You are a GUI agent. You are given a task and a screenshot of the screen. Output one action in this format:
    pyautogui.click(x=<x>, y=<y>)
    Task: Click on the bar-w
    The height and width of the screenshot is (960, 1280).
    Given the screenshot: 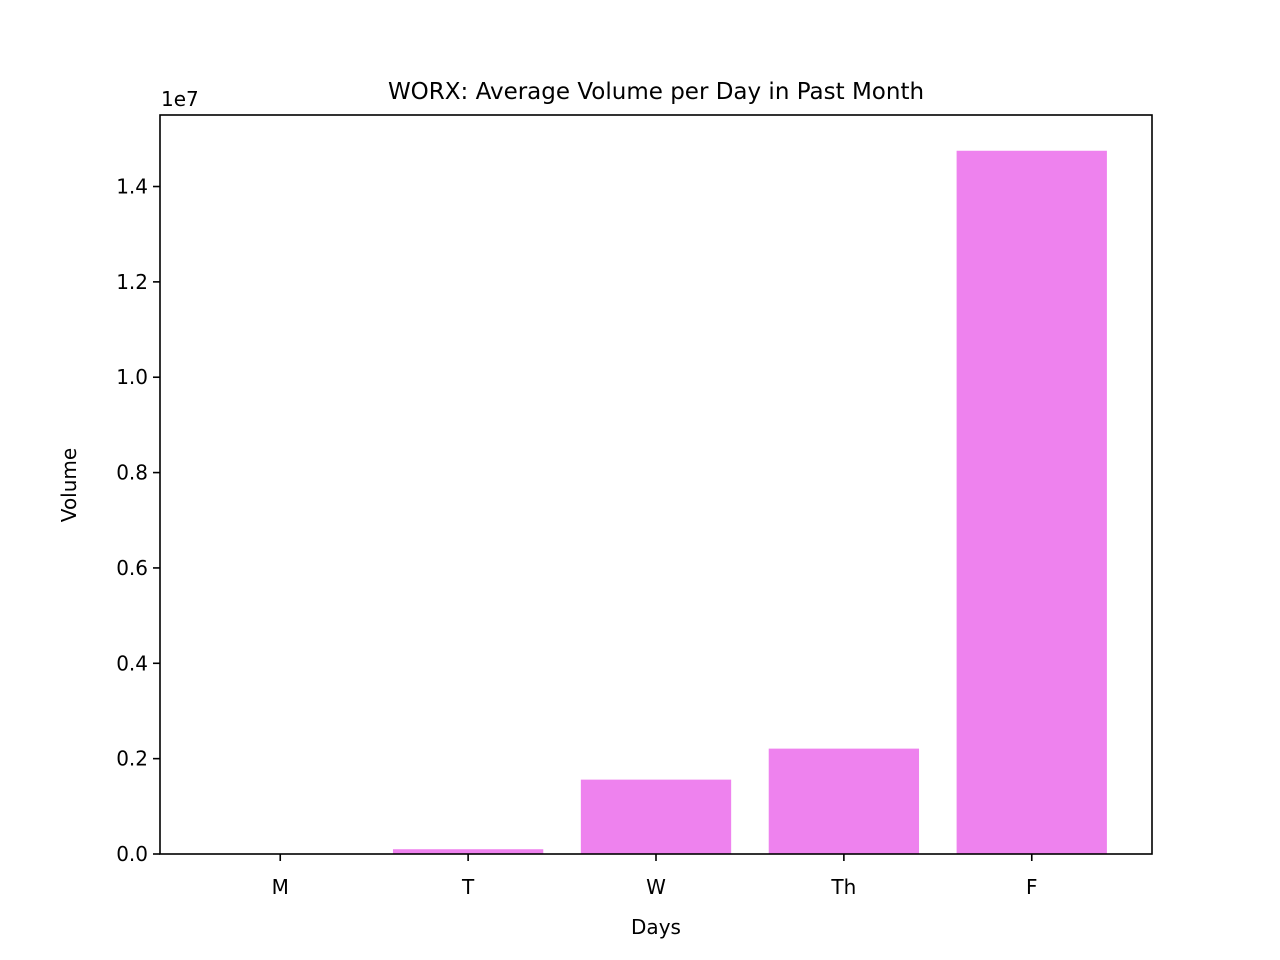 What is the action you would take?
    pyautogui.click(x=656, y=816)
    